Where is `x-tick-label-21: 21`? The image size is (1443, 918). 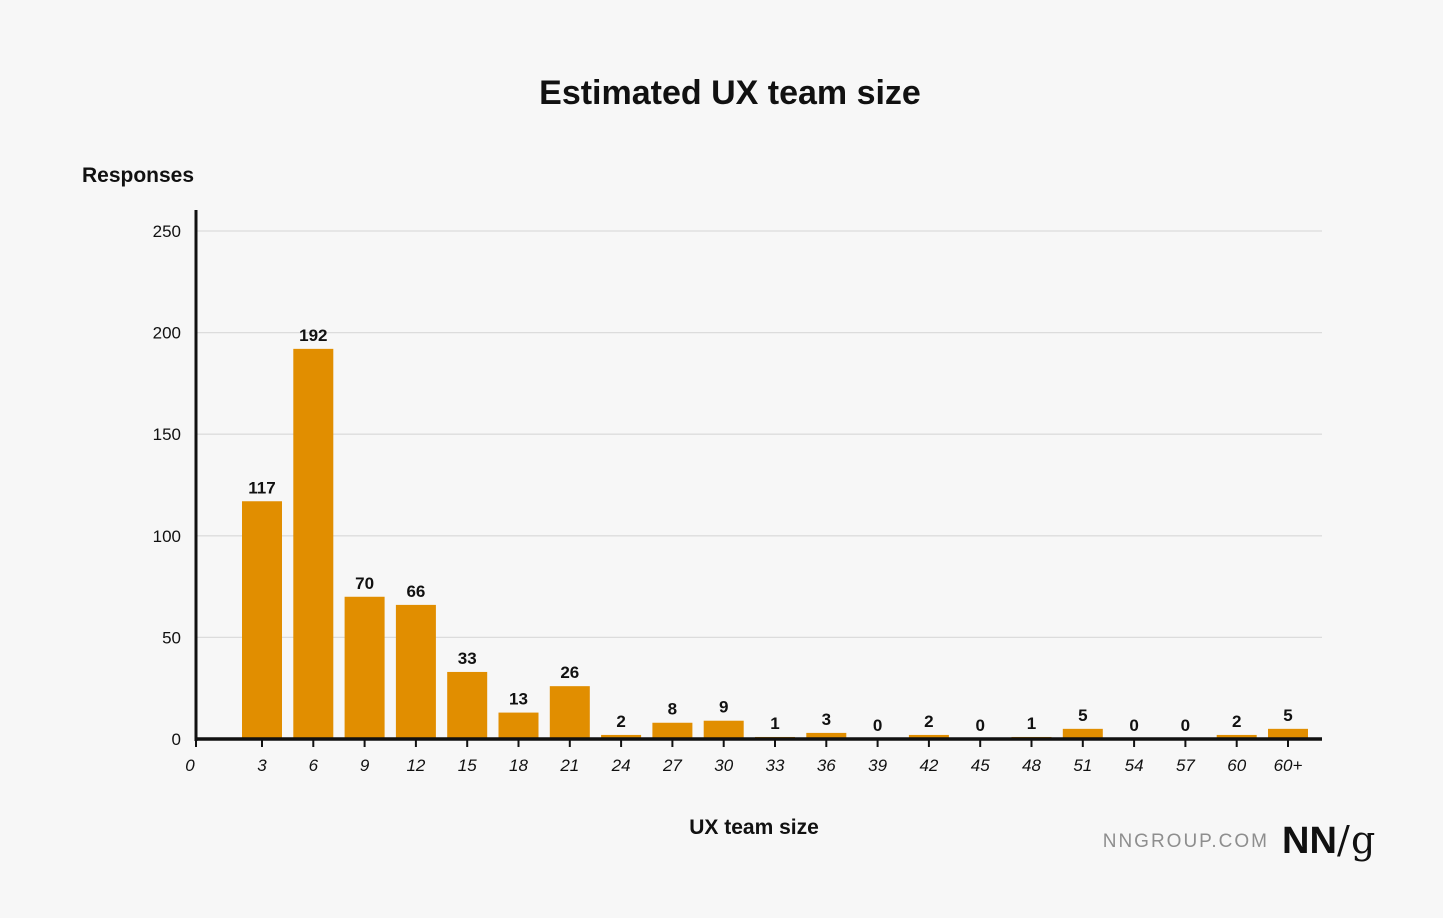
x-tick-label-21: 21 is located at coordinates (569, 765).